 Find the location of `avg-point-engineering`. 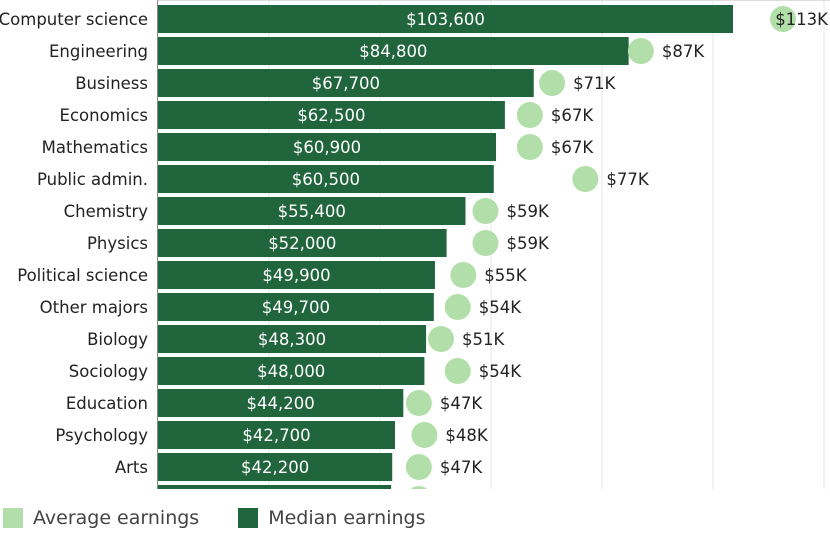

avg-point-engineering is located at coordinates (640, 51).